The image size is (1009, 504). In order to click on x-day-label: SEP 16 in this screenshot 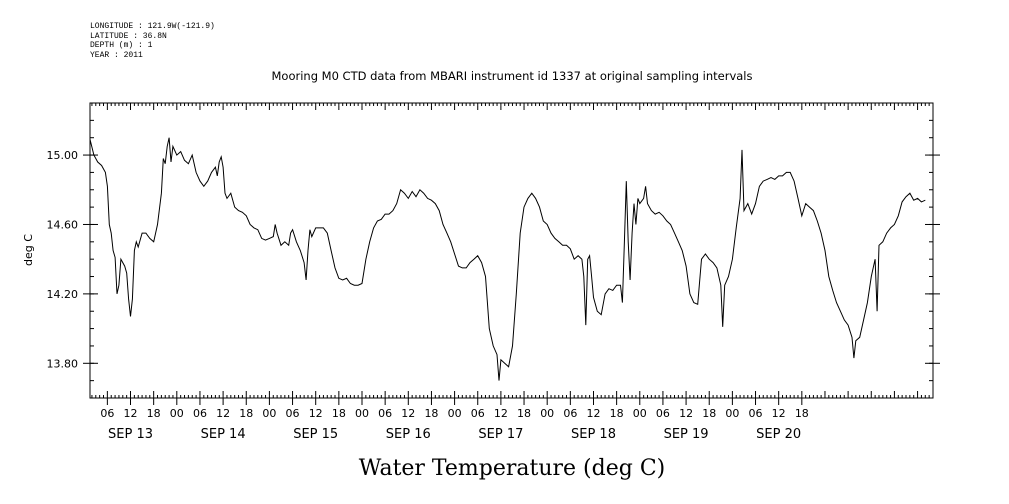, I will do `click(408, 434)`.